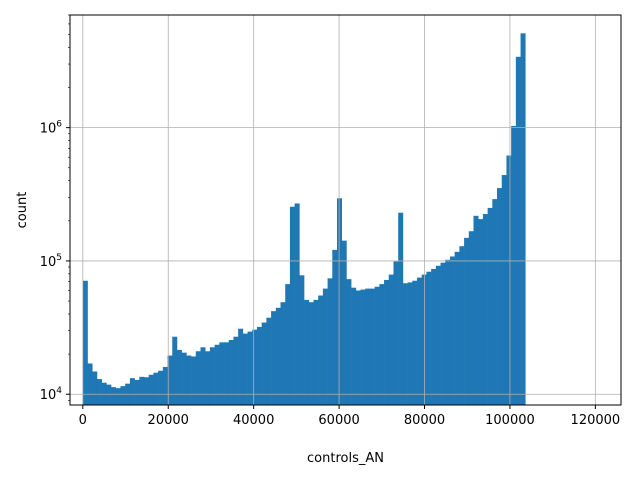 Image resolution: width=640 pixels, height=480 pixels. Describe the element at coordinates (55, 208) in the screenshot. I see `y-axis-ticks: 10⁴ 10⁵ 10⁶` at that location.